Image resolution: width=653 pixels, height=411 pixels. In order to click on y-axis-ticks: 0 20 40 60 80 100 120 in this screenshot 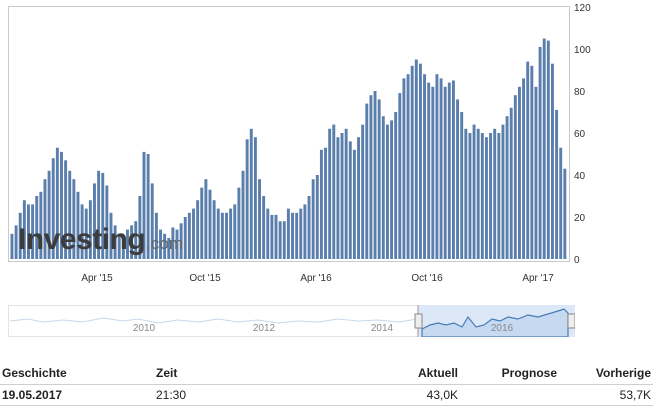, I will do `click(582, 134)`.